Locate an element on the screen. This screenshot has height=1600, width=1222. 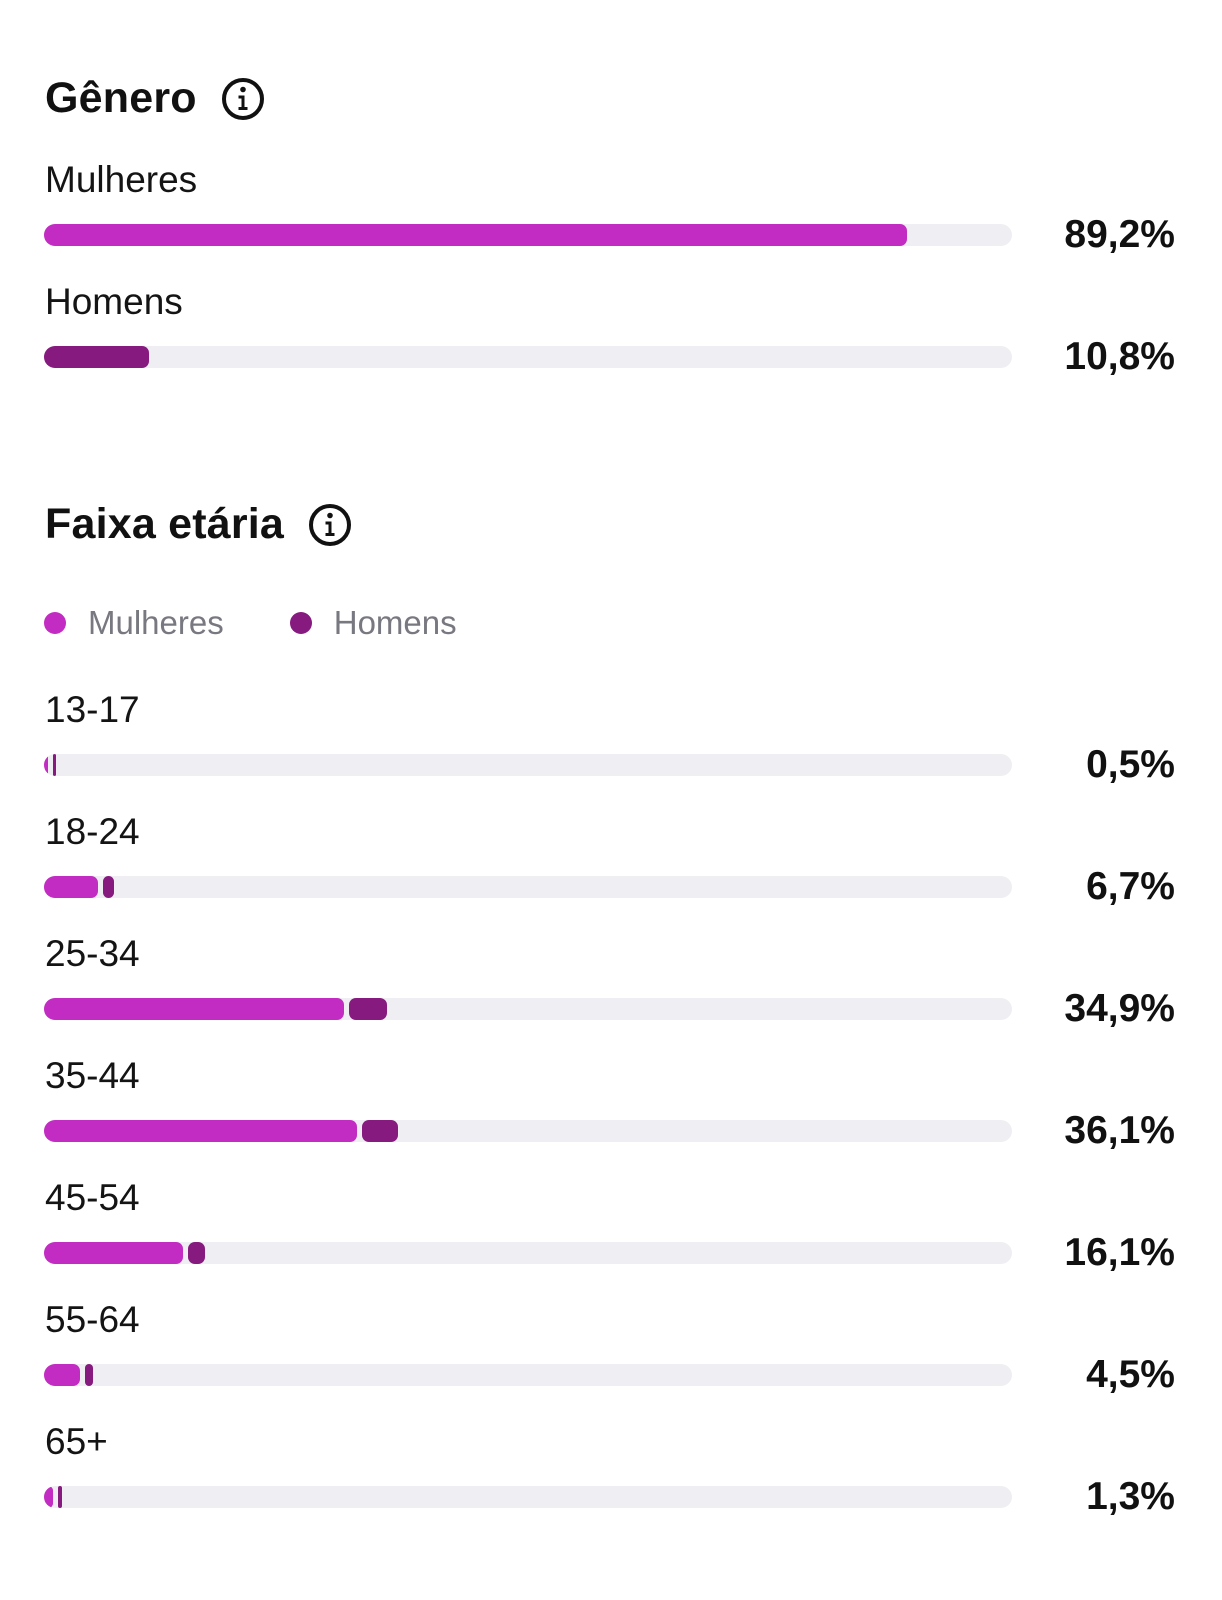
age-value-18-24: 6,7% is located at coordinates (1130, 886).